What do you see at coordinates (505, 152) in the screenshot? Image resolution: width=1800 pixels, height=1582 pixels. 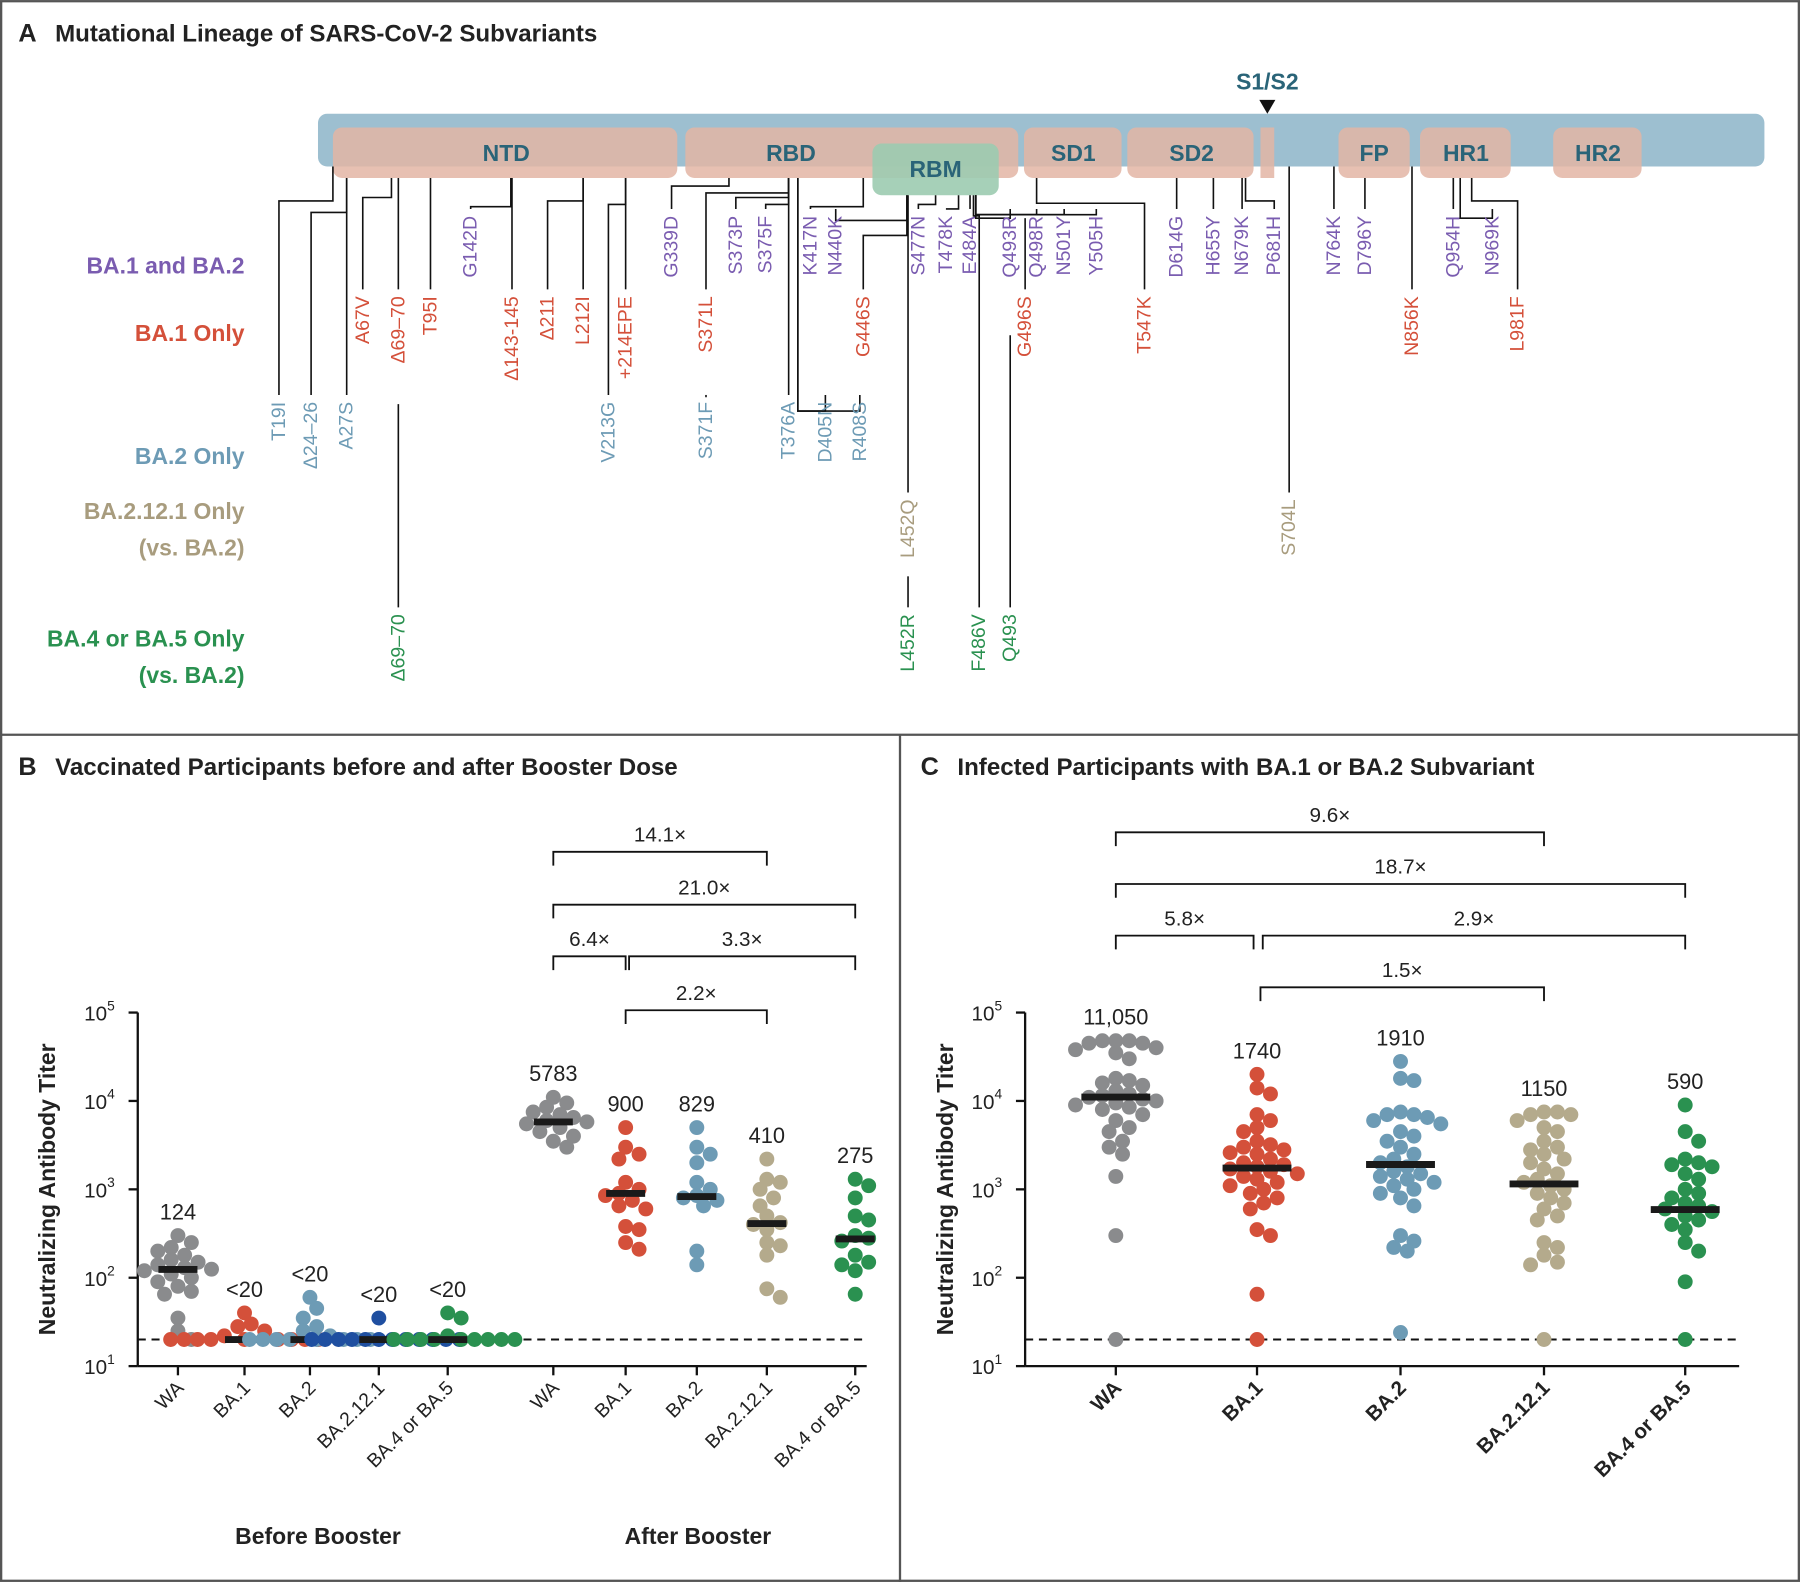 I see `domain-ntd` at bounding box center [505, 152].